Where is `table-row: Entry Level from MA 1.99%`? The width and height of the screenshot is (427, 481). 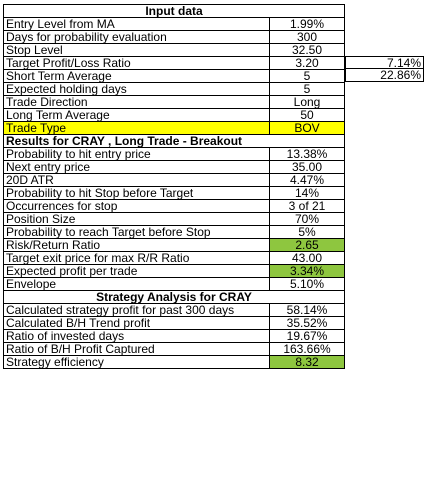
table-row: Entry Level from MA 1.99% is located at coordinates (174, 24).